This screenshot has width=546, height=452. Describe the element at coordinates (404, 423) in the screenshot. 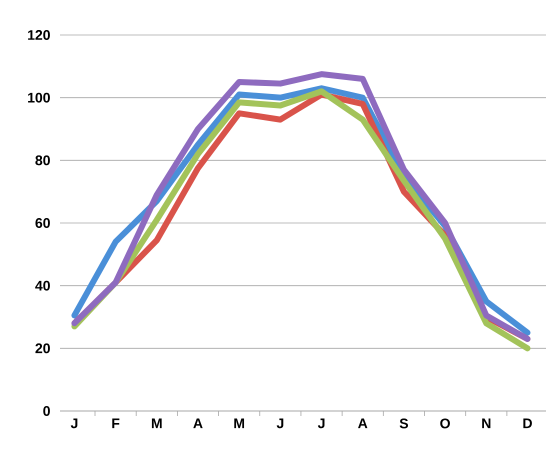

I see `x-tick-label: S` at that location.